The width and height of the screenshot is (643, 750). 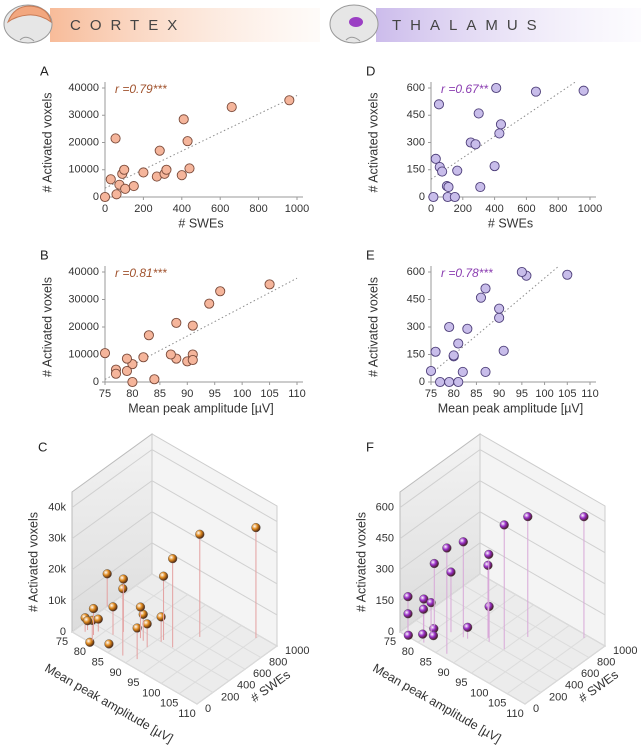 I want to click on z-tick-label: 150, so click(x=385, y=601).